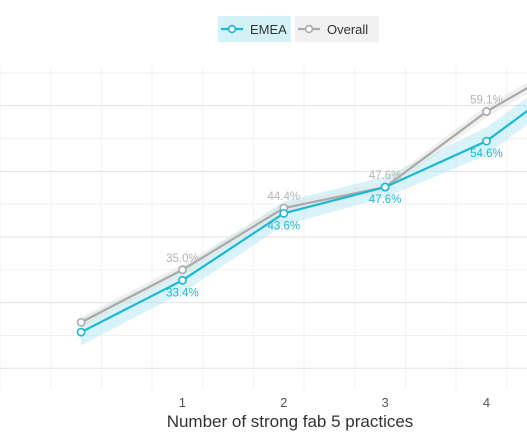 The height and width of the screenshot is (440, 527). I want to click on emea-data-label: 33.4%, so click(182, 293).